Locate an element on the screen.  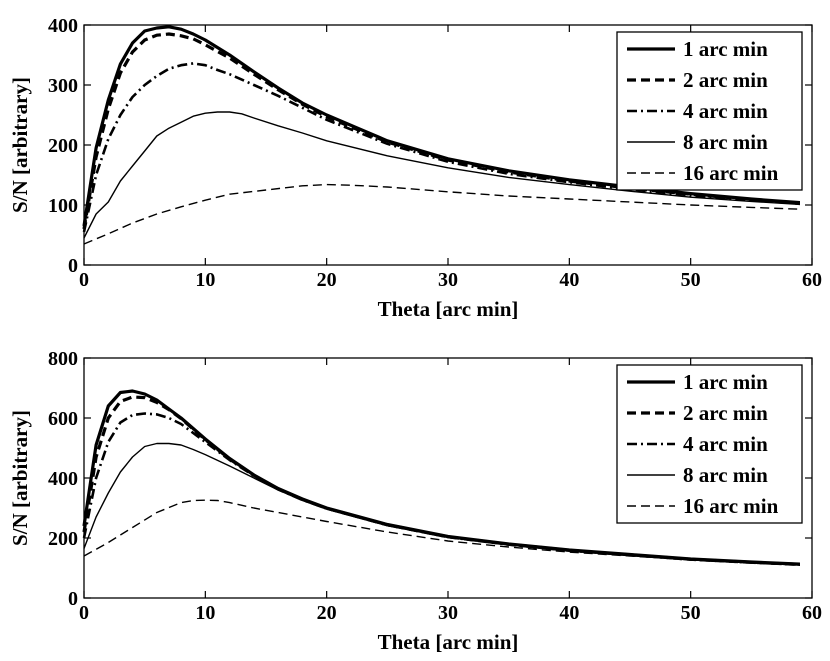
y-tick-label: 100 is located at coordinates (63, 206).